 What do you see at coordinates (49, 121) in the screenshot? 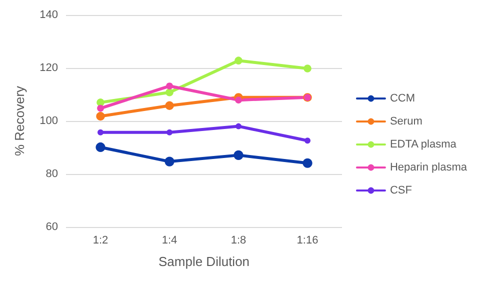
I see `y-tick-label: 100` at bounding box center [49, 121].